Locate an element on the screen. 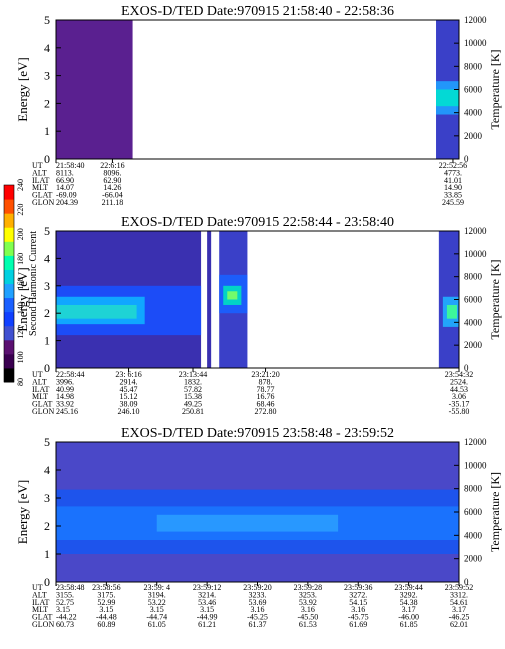 This screenshot has height=649, width=505. ut-cell: 44.53 is located at coordinates (459, 389).